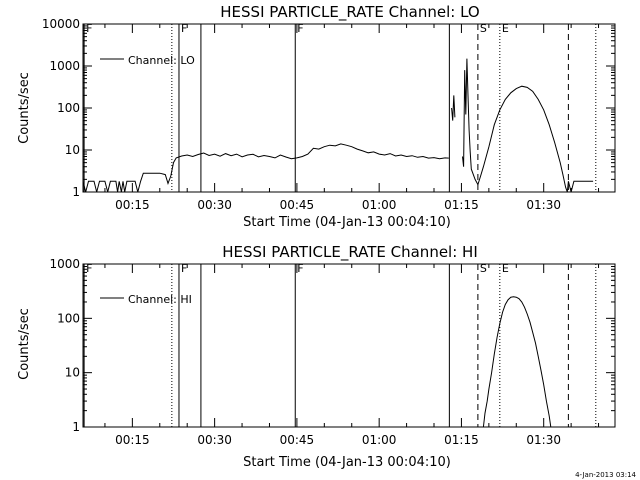 The width and height of the screenshot is (640, 480). I want to click on lo-marker-label: E, so click(505, 28).